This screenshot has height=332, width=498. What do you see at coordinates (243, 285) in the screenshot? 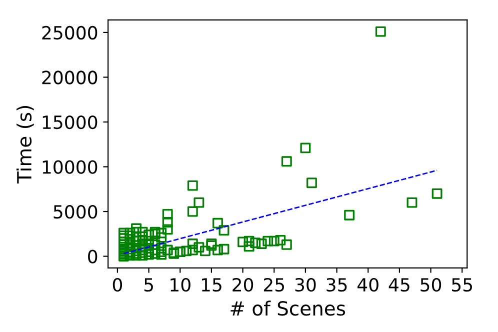
I see `x-tick-label: 20` at bounding box center [243, 285].